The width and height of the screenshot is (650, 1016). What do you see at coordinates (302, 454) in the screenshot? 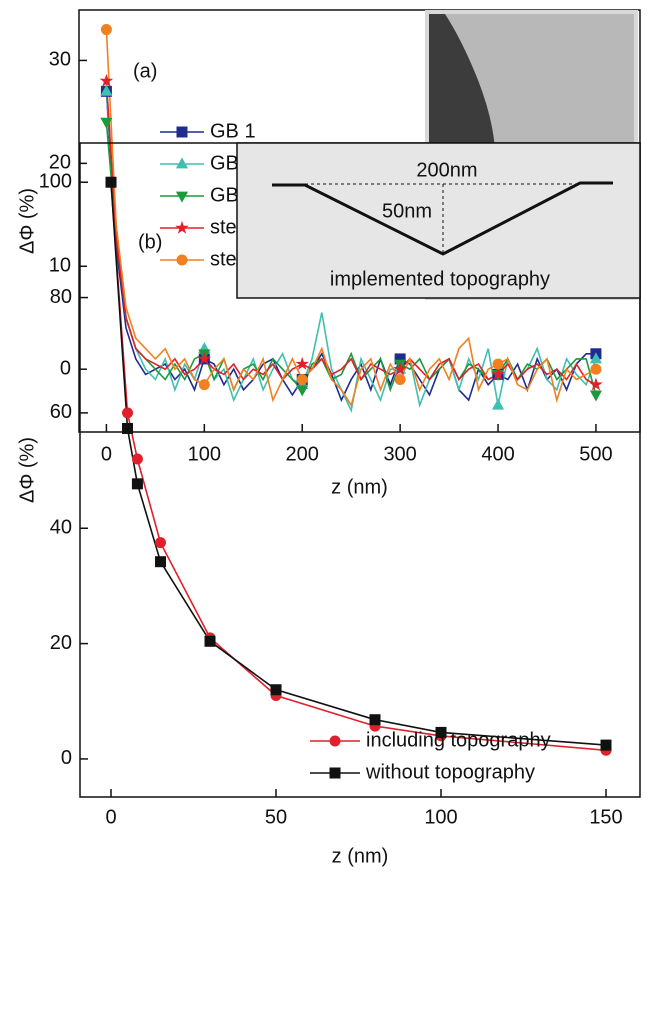
I see `x-tick-label: 200` at bounding box center [302, 454].